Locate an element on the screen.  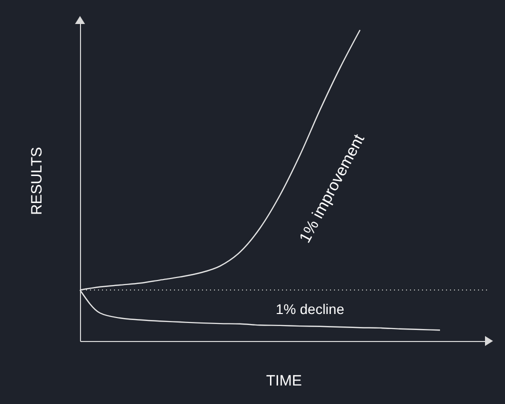
series-label: 1% decline is located at coordinates (310, 308).